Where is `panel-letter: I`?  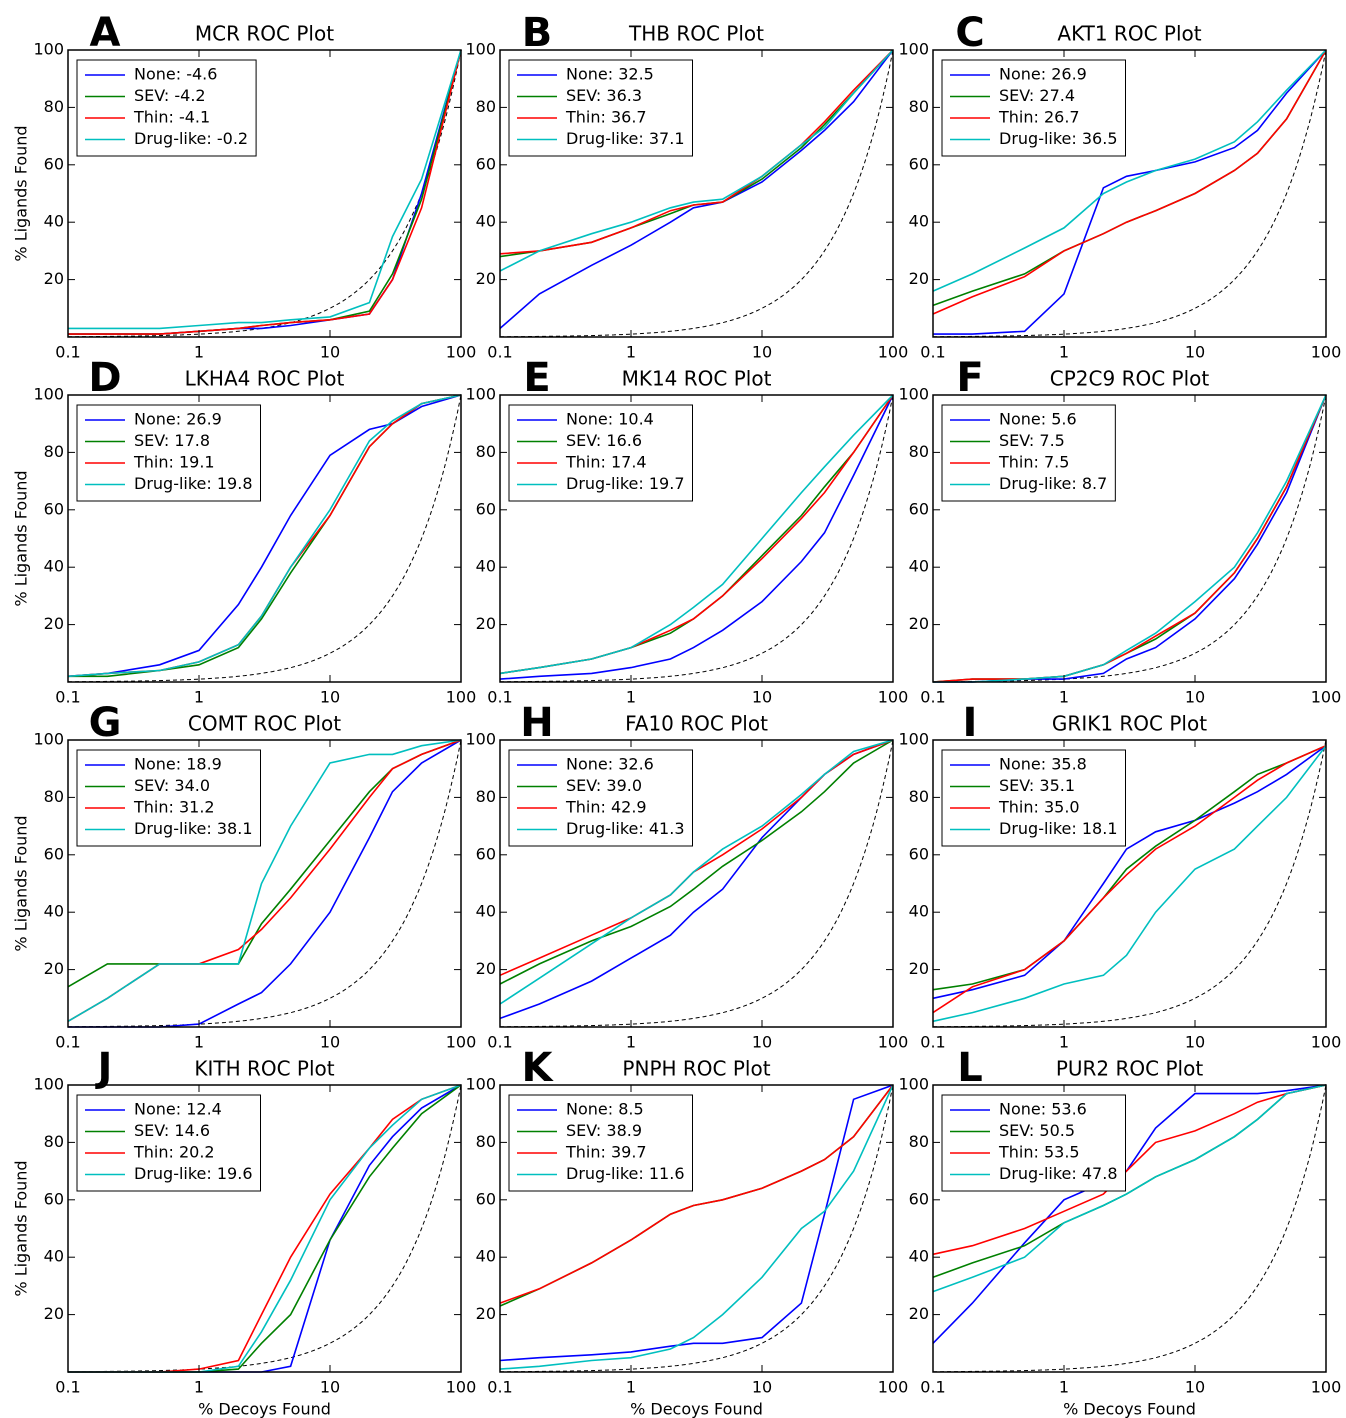 panel-letter: I is located at coordinates (970, 723).